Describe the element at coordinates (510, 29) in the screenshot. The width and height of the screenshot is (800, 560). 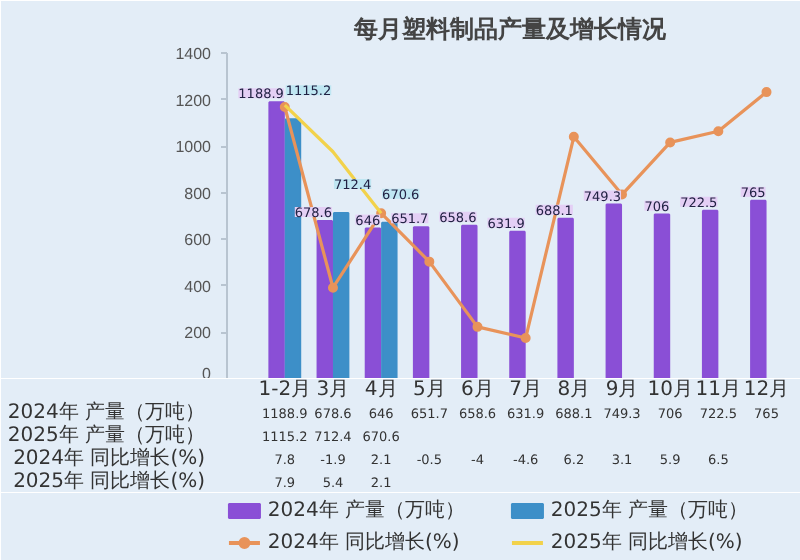
I see `chart-title: 每月塑料制品产量及增长情况` at that location.